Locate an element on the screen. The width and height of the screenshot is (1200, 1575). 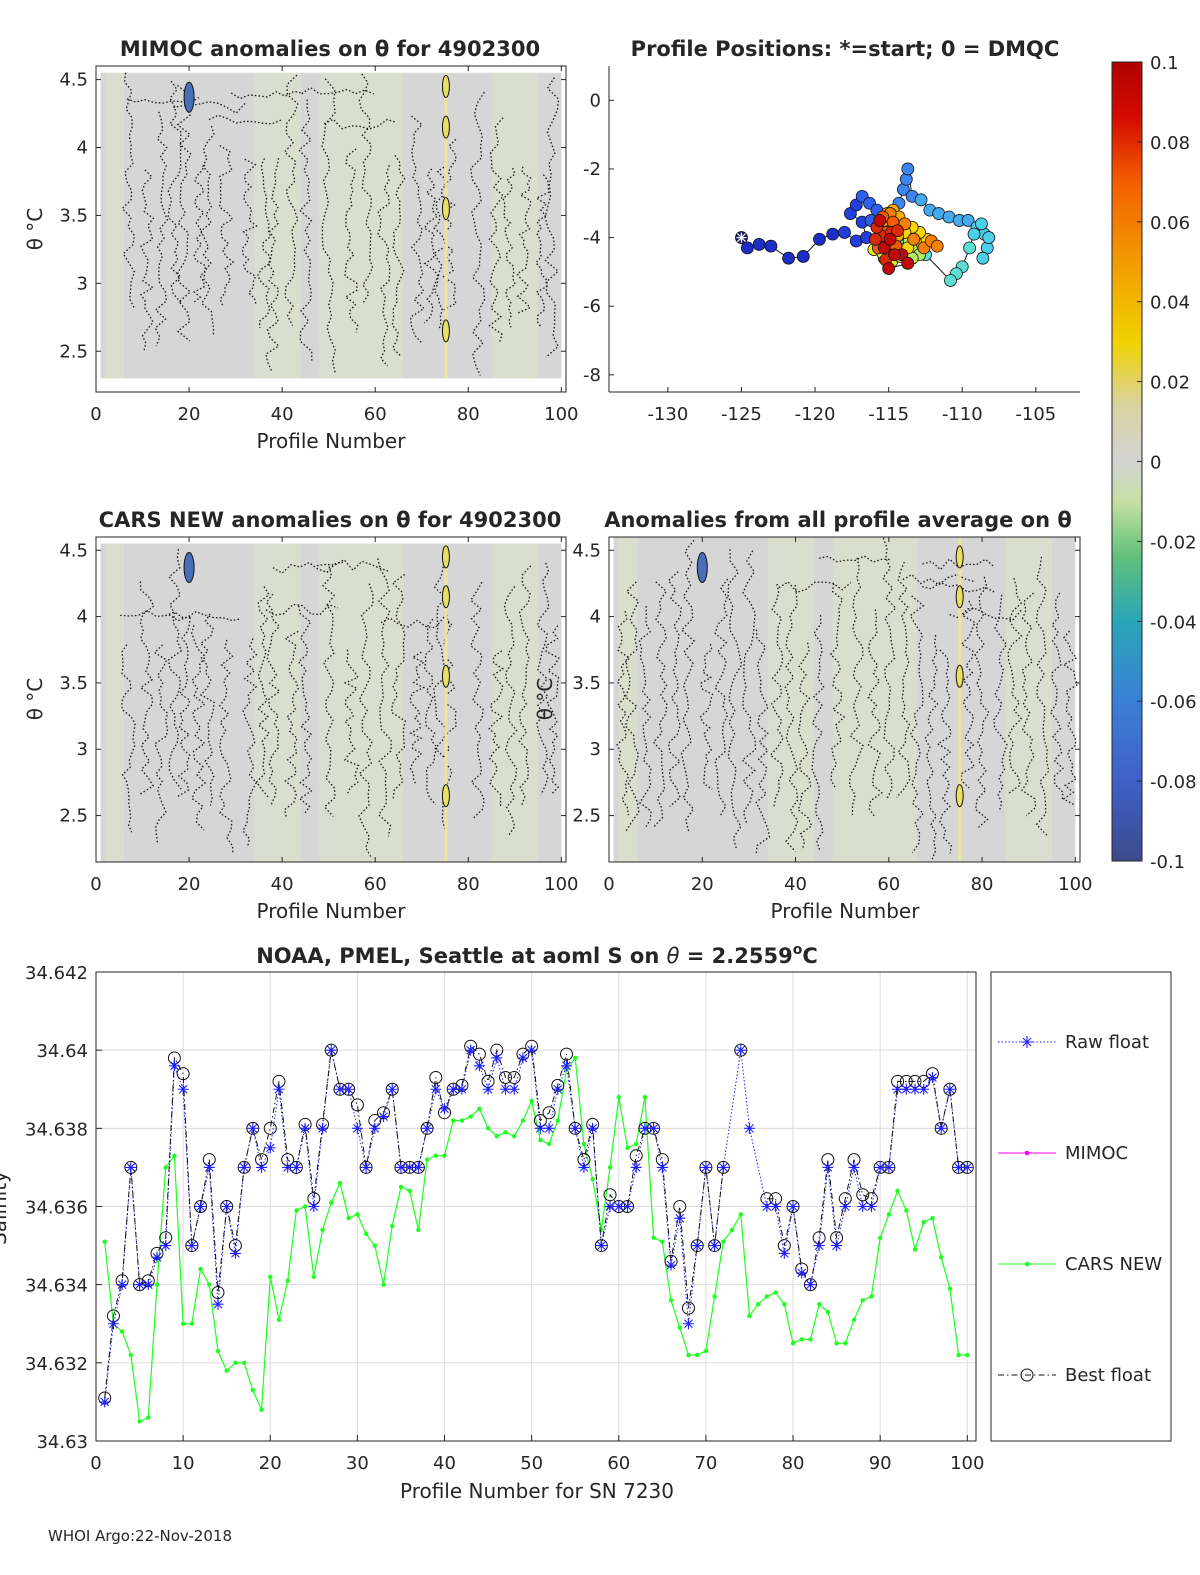
mimoc-ytick-label: 3.5 is located at coordinates (73, 215).